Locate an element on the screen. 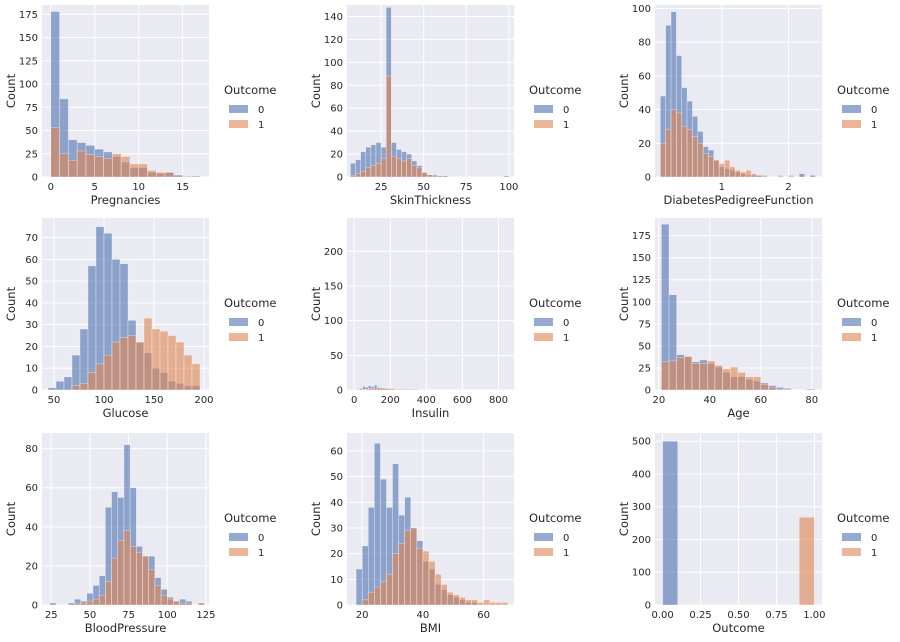 The image size is (900, 642). y-tick-label: 400 is located at coordinates (641, 474).